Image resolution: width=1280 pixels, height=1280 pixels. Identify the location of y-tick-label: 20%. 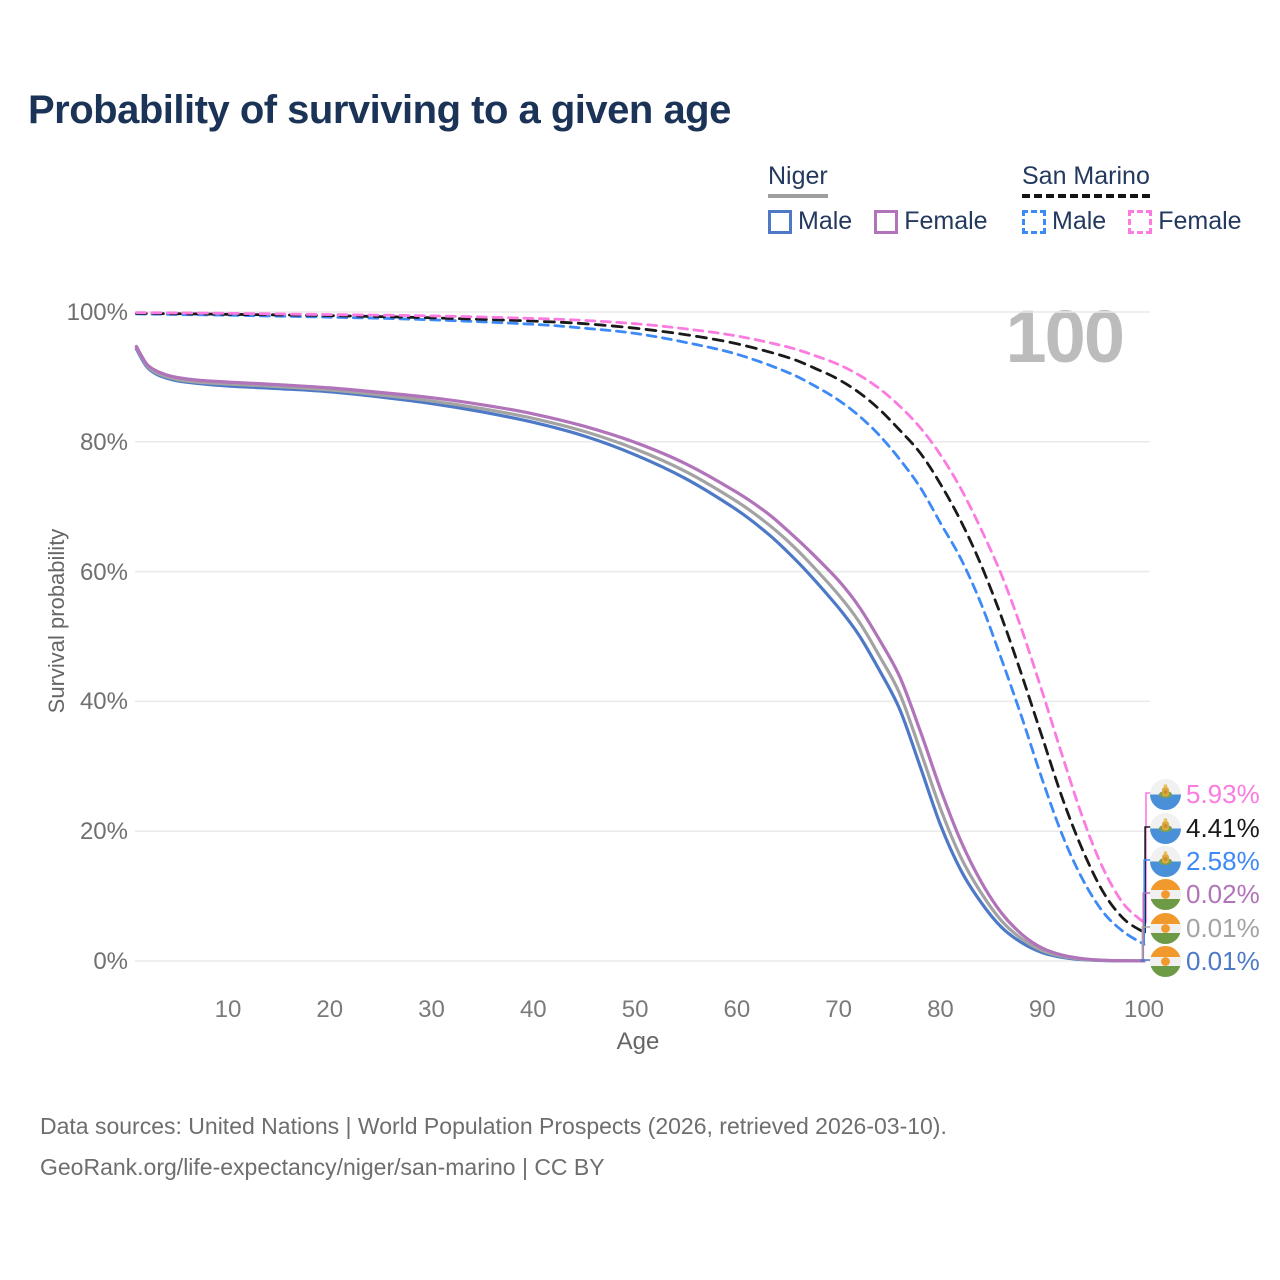
(103, 832).